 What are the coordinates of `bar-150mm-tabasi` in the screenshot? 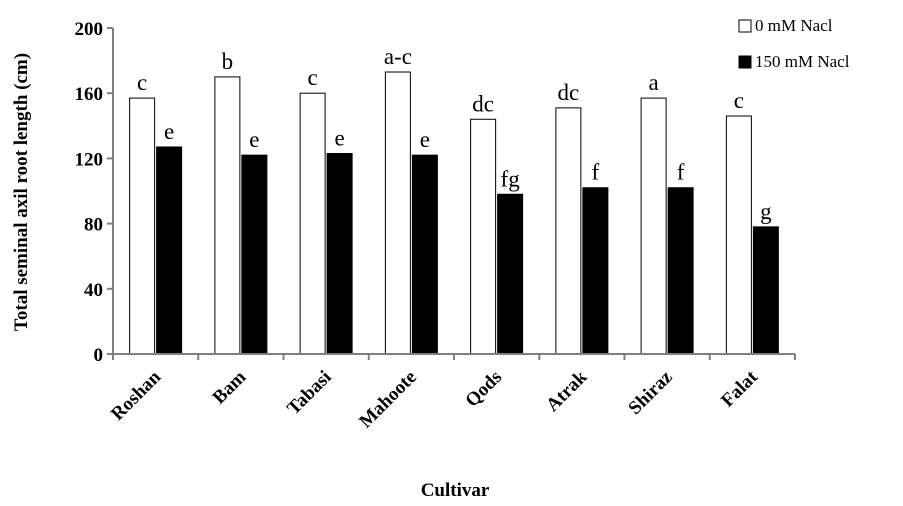 It's located at (339, 254).